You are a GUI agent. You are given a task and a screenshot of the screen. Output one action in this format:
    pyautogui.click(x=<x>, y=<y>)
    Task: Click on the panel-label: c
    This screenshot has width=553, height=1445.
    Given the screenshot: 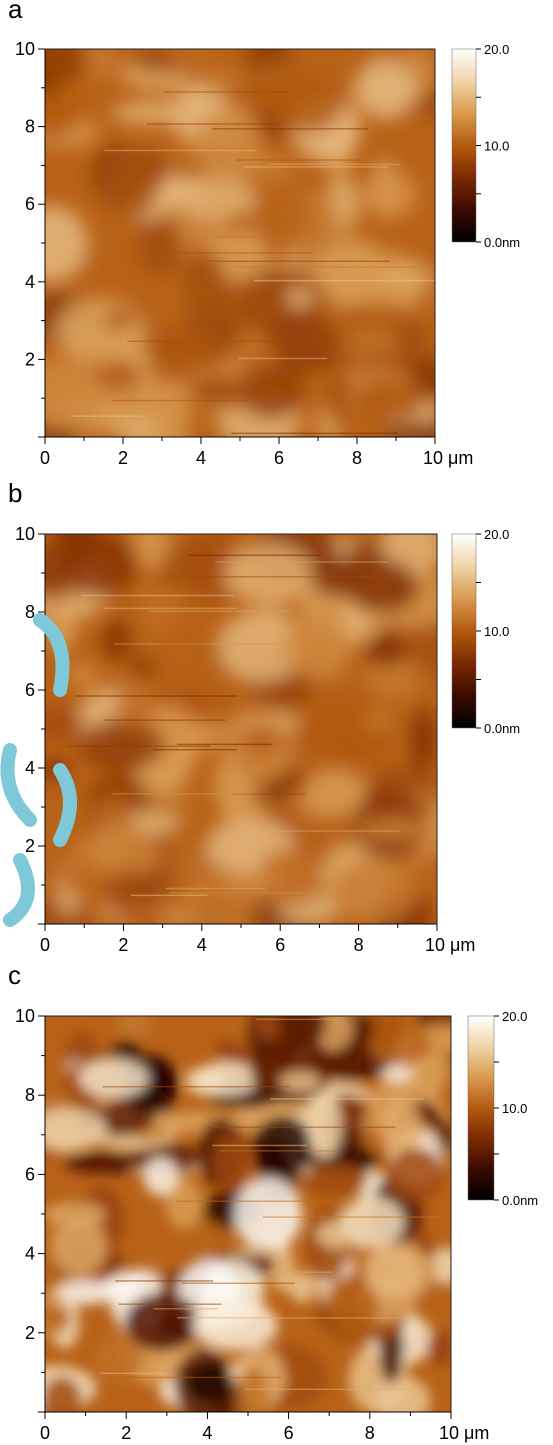 What is the action you would take?
    pyautogui.click(x=14, y=975)
    